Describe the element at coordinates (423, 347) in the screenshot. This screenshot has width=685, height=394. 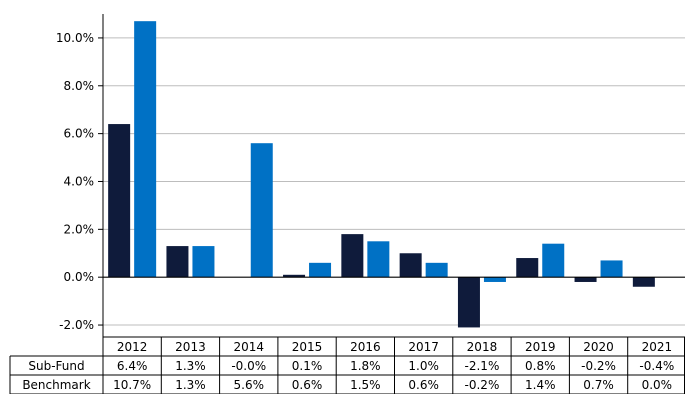
I see `x-category-label: 2017` at that location.